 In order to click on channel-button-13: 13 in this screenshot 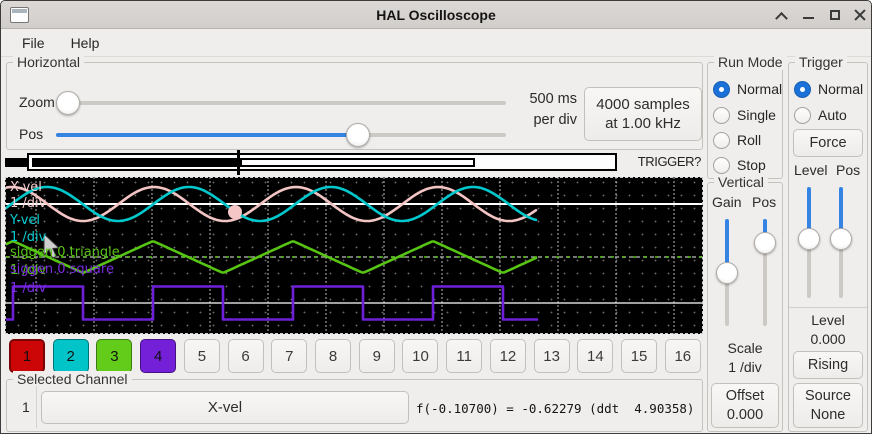, I will do `click(551, 356)`.